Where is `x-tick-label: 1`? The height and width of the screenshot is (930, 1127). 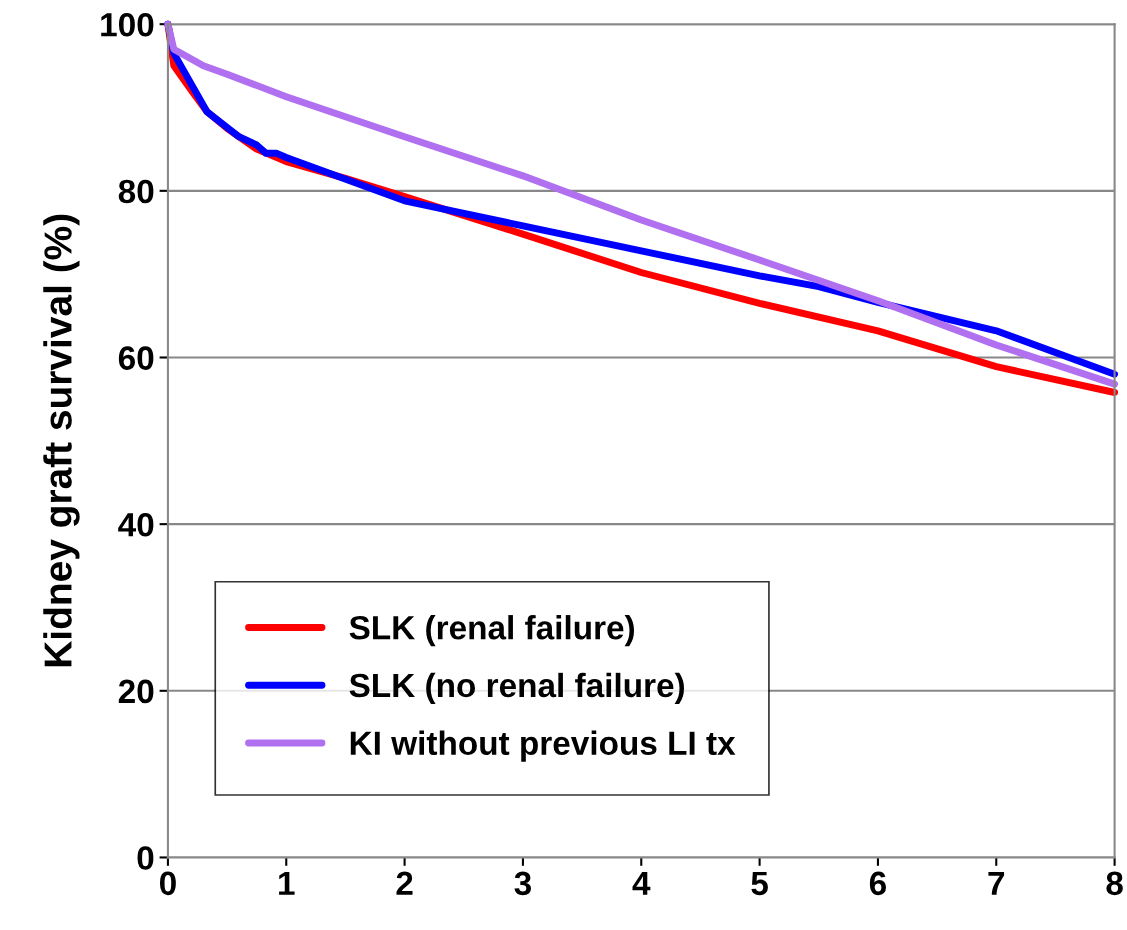
x-tick-label: 1 is located at coordinates (287, 883).